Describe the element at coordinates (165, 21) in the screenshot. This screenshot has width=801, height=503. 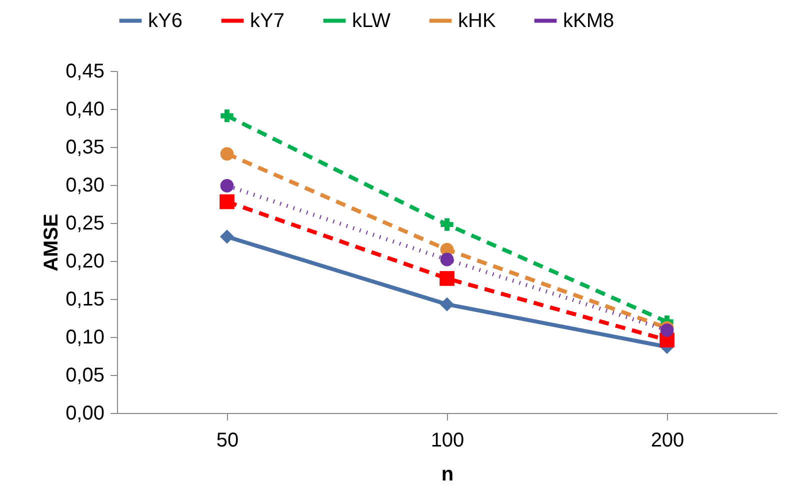
I see `legend-label: kY6` at that location.